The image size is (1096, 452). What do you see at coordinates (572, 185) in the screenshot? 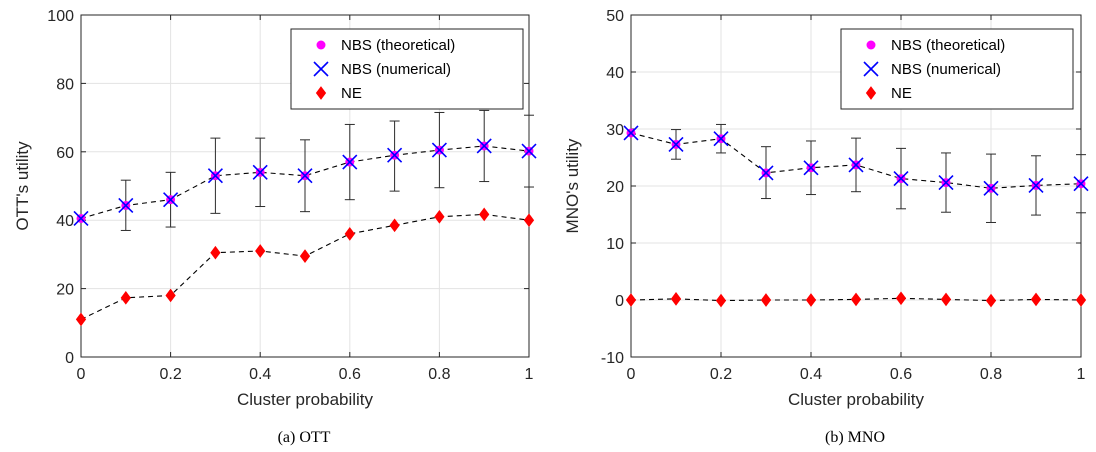
I see `y-axis-label: MNO's utility` at bounding box center [572, 185].